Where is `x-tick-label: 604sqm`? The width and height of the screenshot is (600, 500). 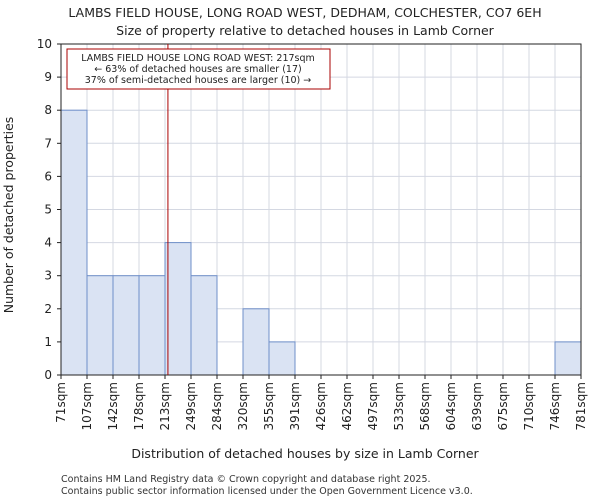
x-tick-label: 604sqm is located at coordinates (451, 406).